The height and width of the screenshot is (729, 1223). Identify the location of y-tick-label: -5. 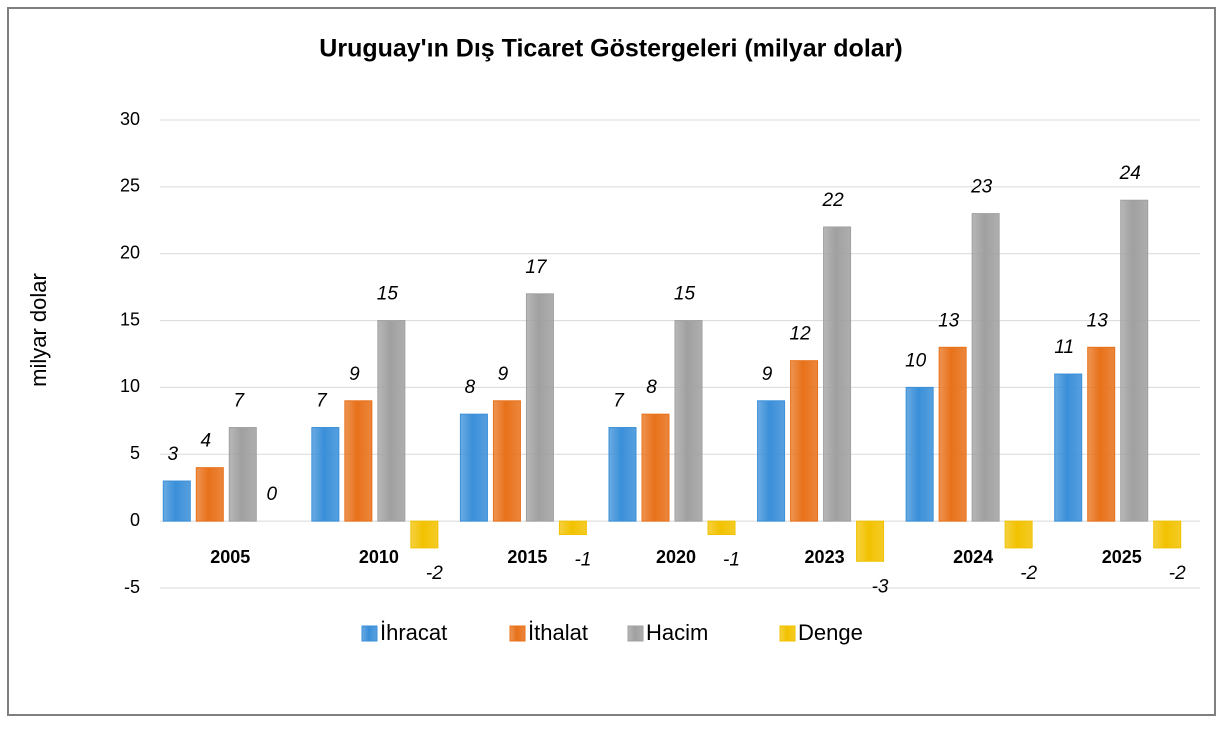
(132, 587).